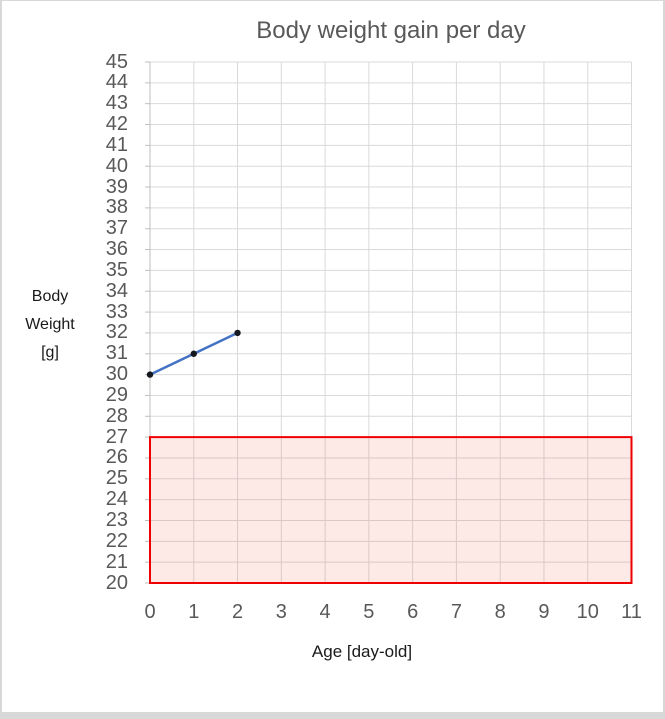 The height and width of the screenshot is (719, 665). Describe the element at coordinates (116, 415) in the screenshot. I see `y-tick-label: 28` at that location.